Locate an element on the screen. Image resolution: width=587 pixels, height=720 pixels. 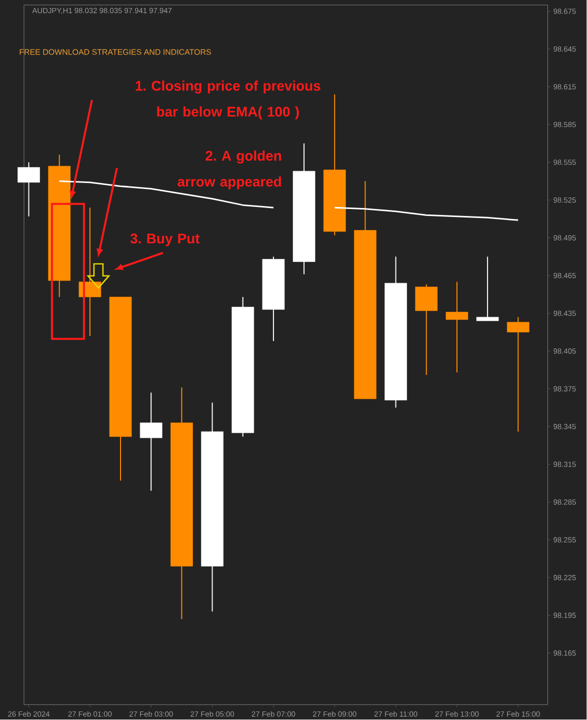
annotation: 3. Buy Put is located at coordinates (165, 240).